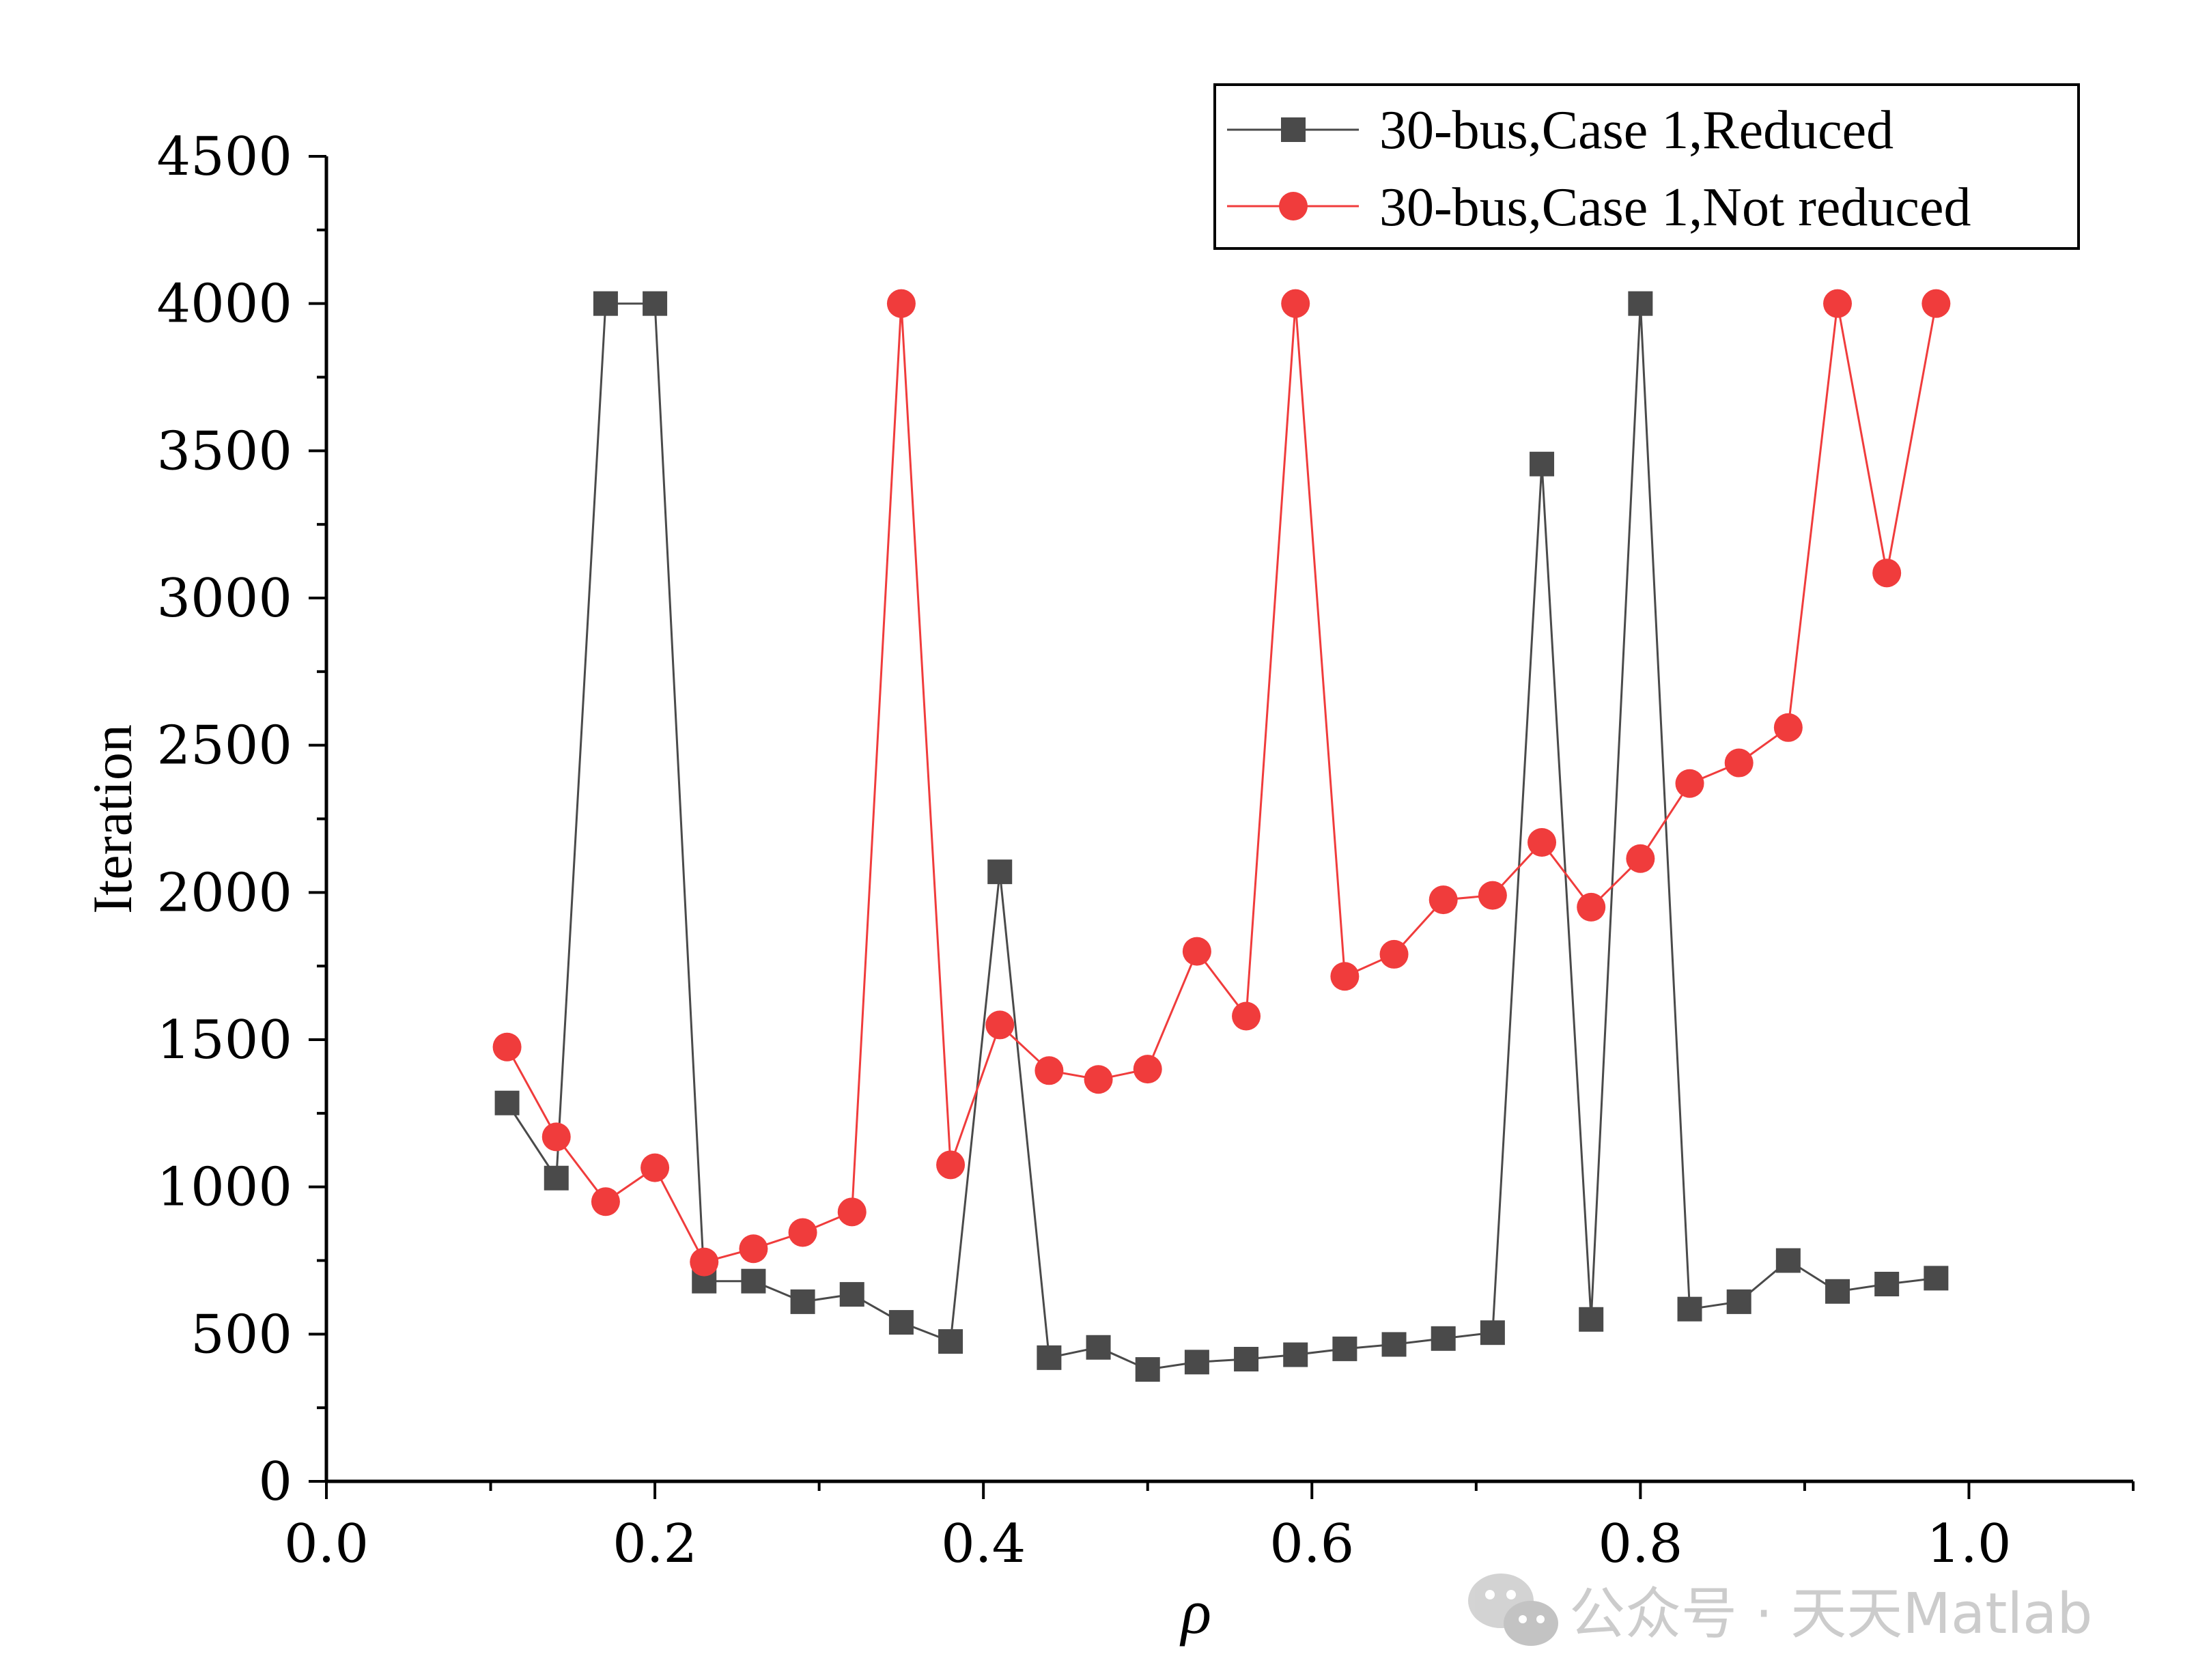 The image size is (2196, 1680). What do you see at coordinates (224, 304) in the screenshot?
I see `y-tick-label: 4000` at bounding box center [224, 304].